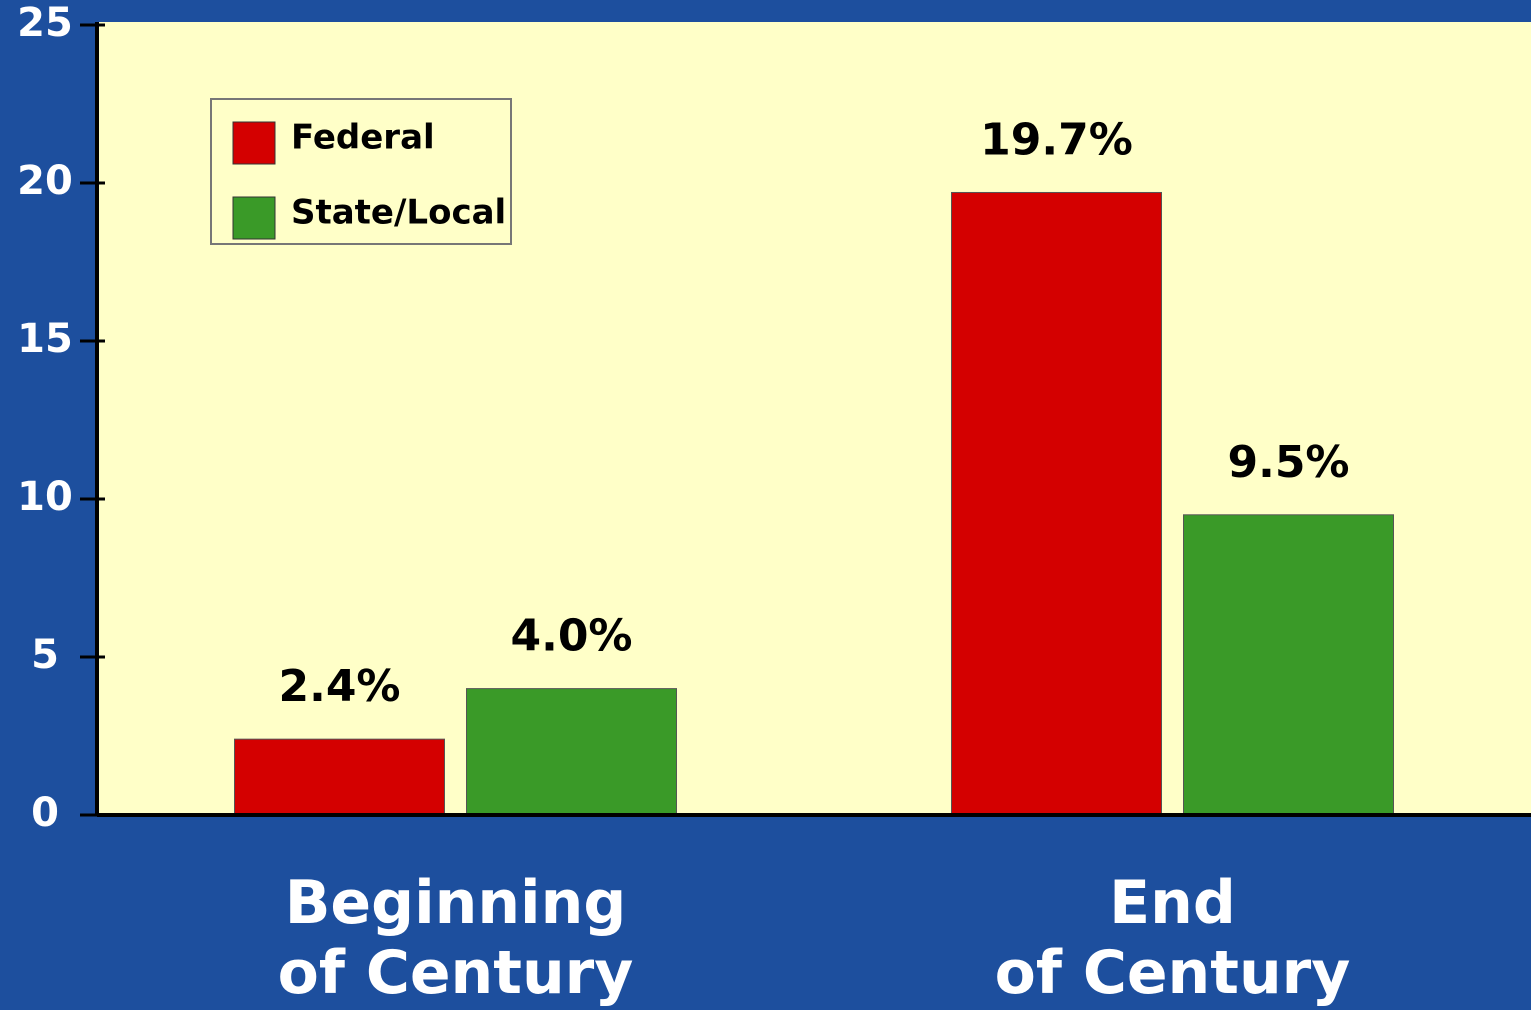  Describe the element at coordinates (45, 813) in the screenshot. I see `y-tick-label: 0` at that location.